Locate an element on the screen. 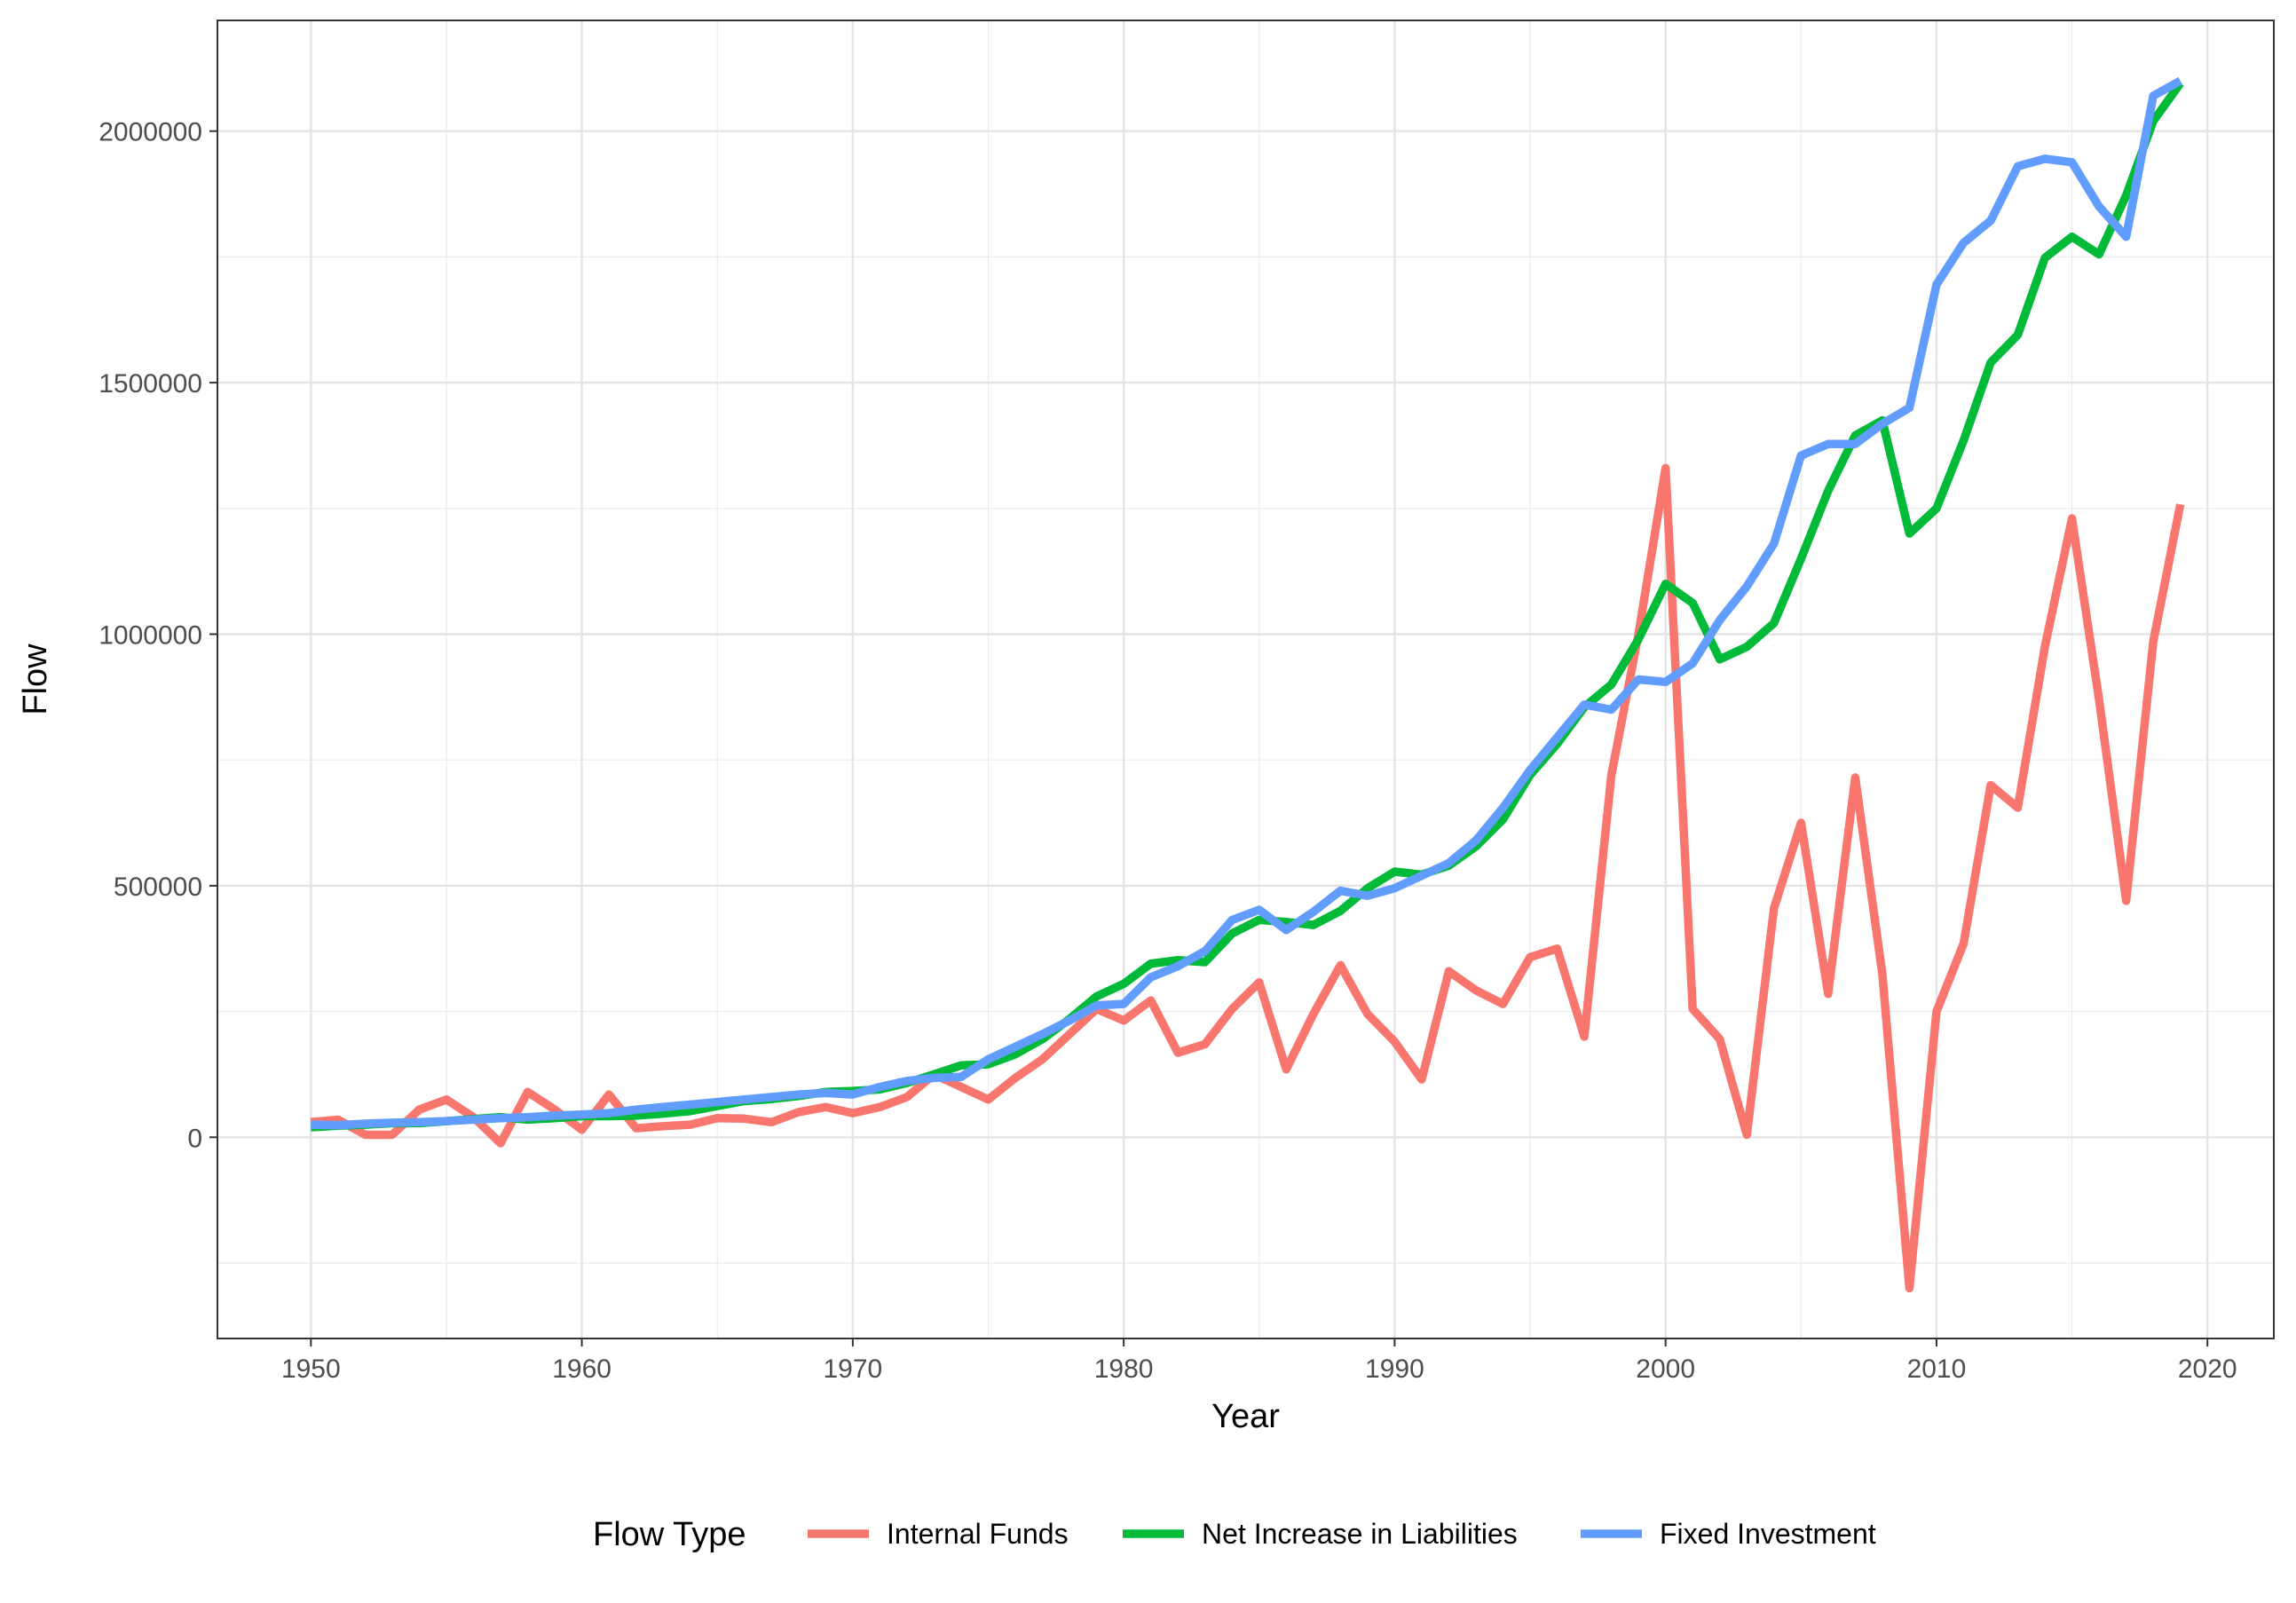 This screenshot has height=1603, width=2296. x-tick-label: 1950 is located at coordinates (311, 1369).